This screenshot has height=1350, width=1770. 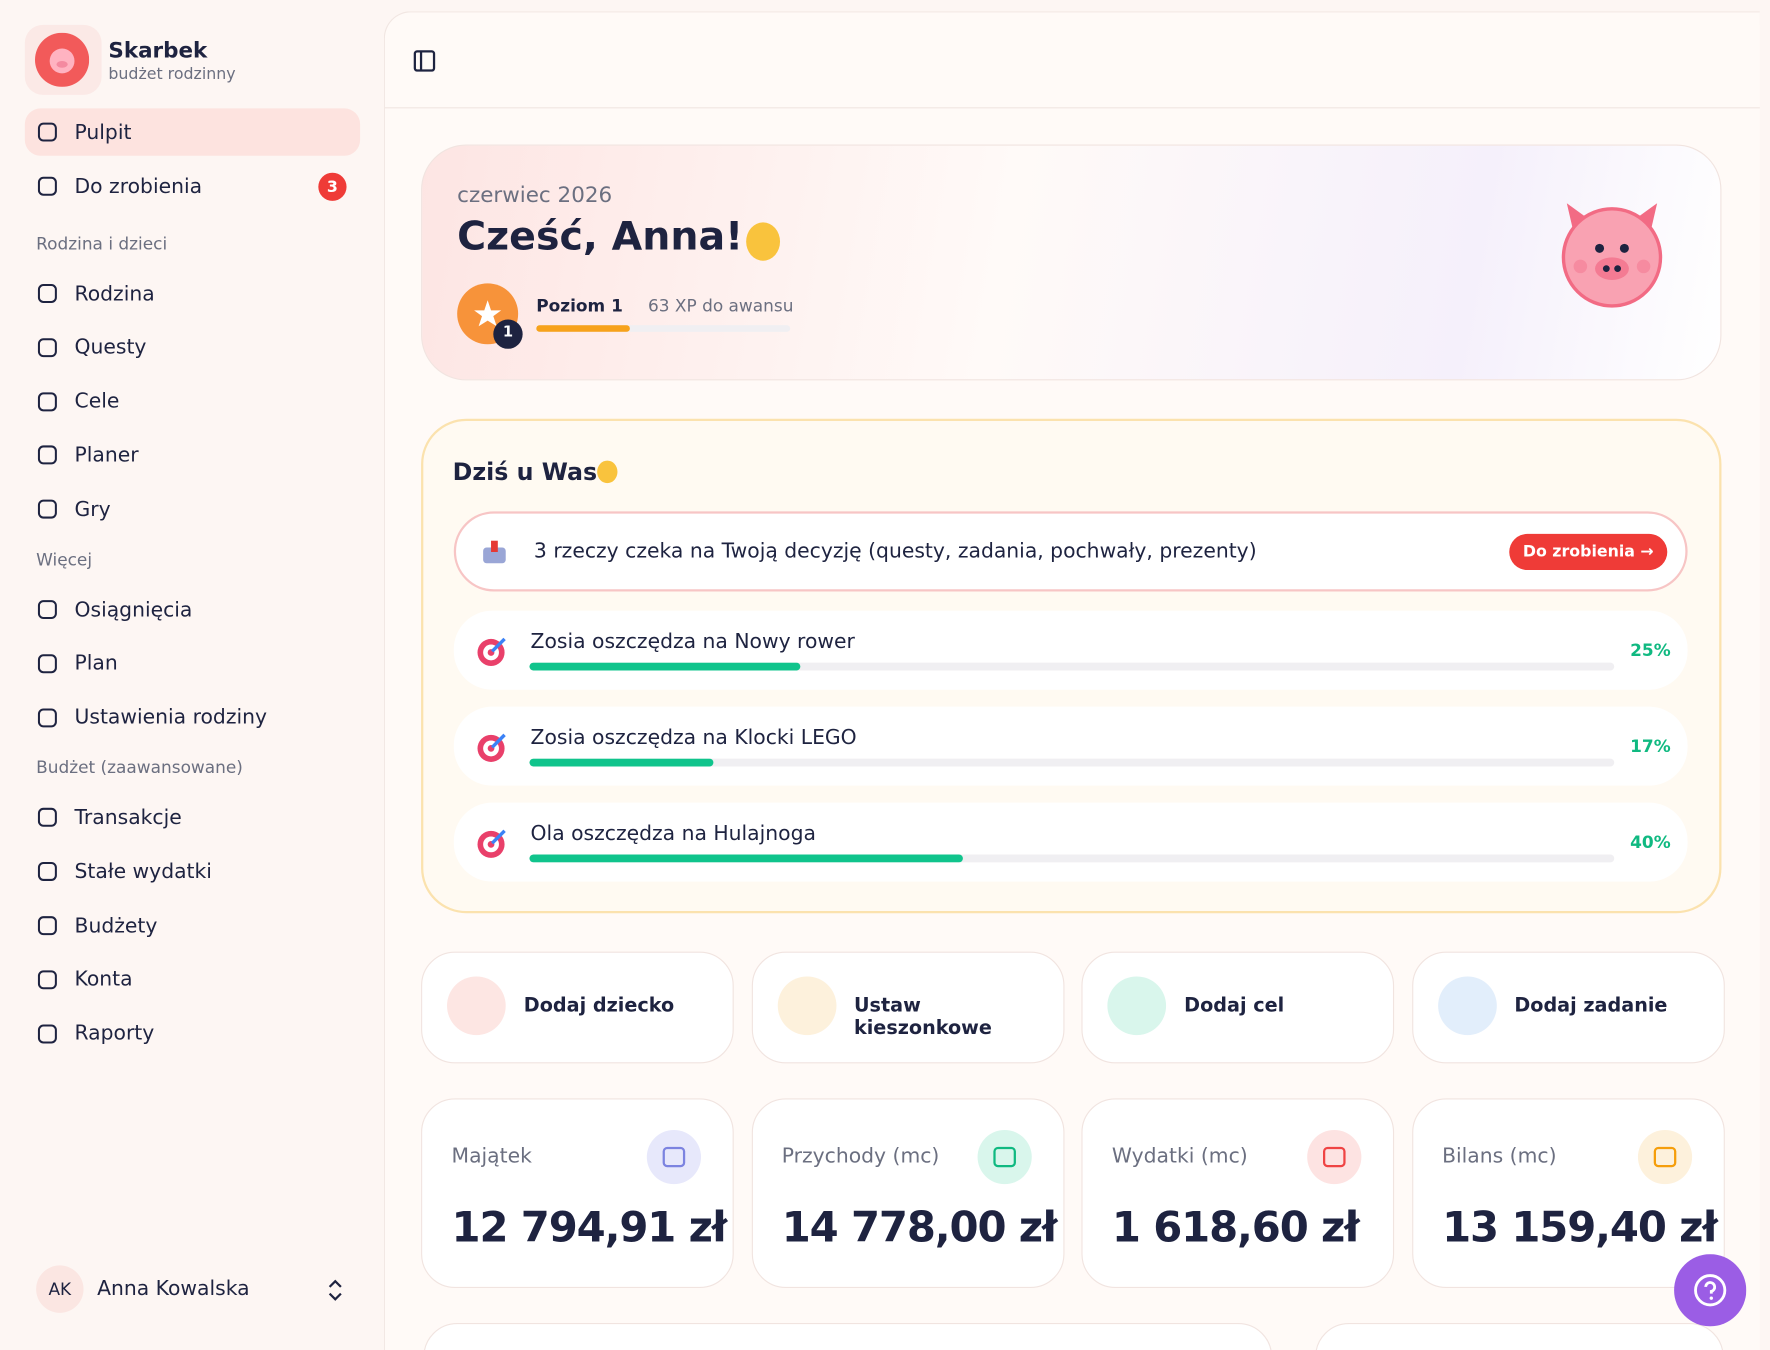 What do you see at coordinates (1071, 262) in the screenshot?
I see `hero-card` at bounding box center [1071, 262].